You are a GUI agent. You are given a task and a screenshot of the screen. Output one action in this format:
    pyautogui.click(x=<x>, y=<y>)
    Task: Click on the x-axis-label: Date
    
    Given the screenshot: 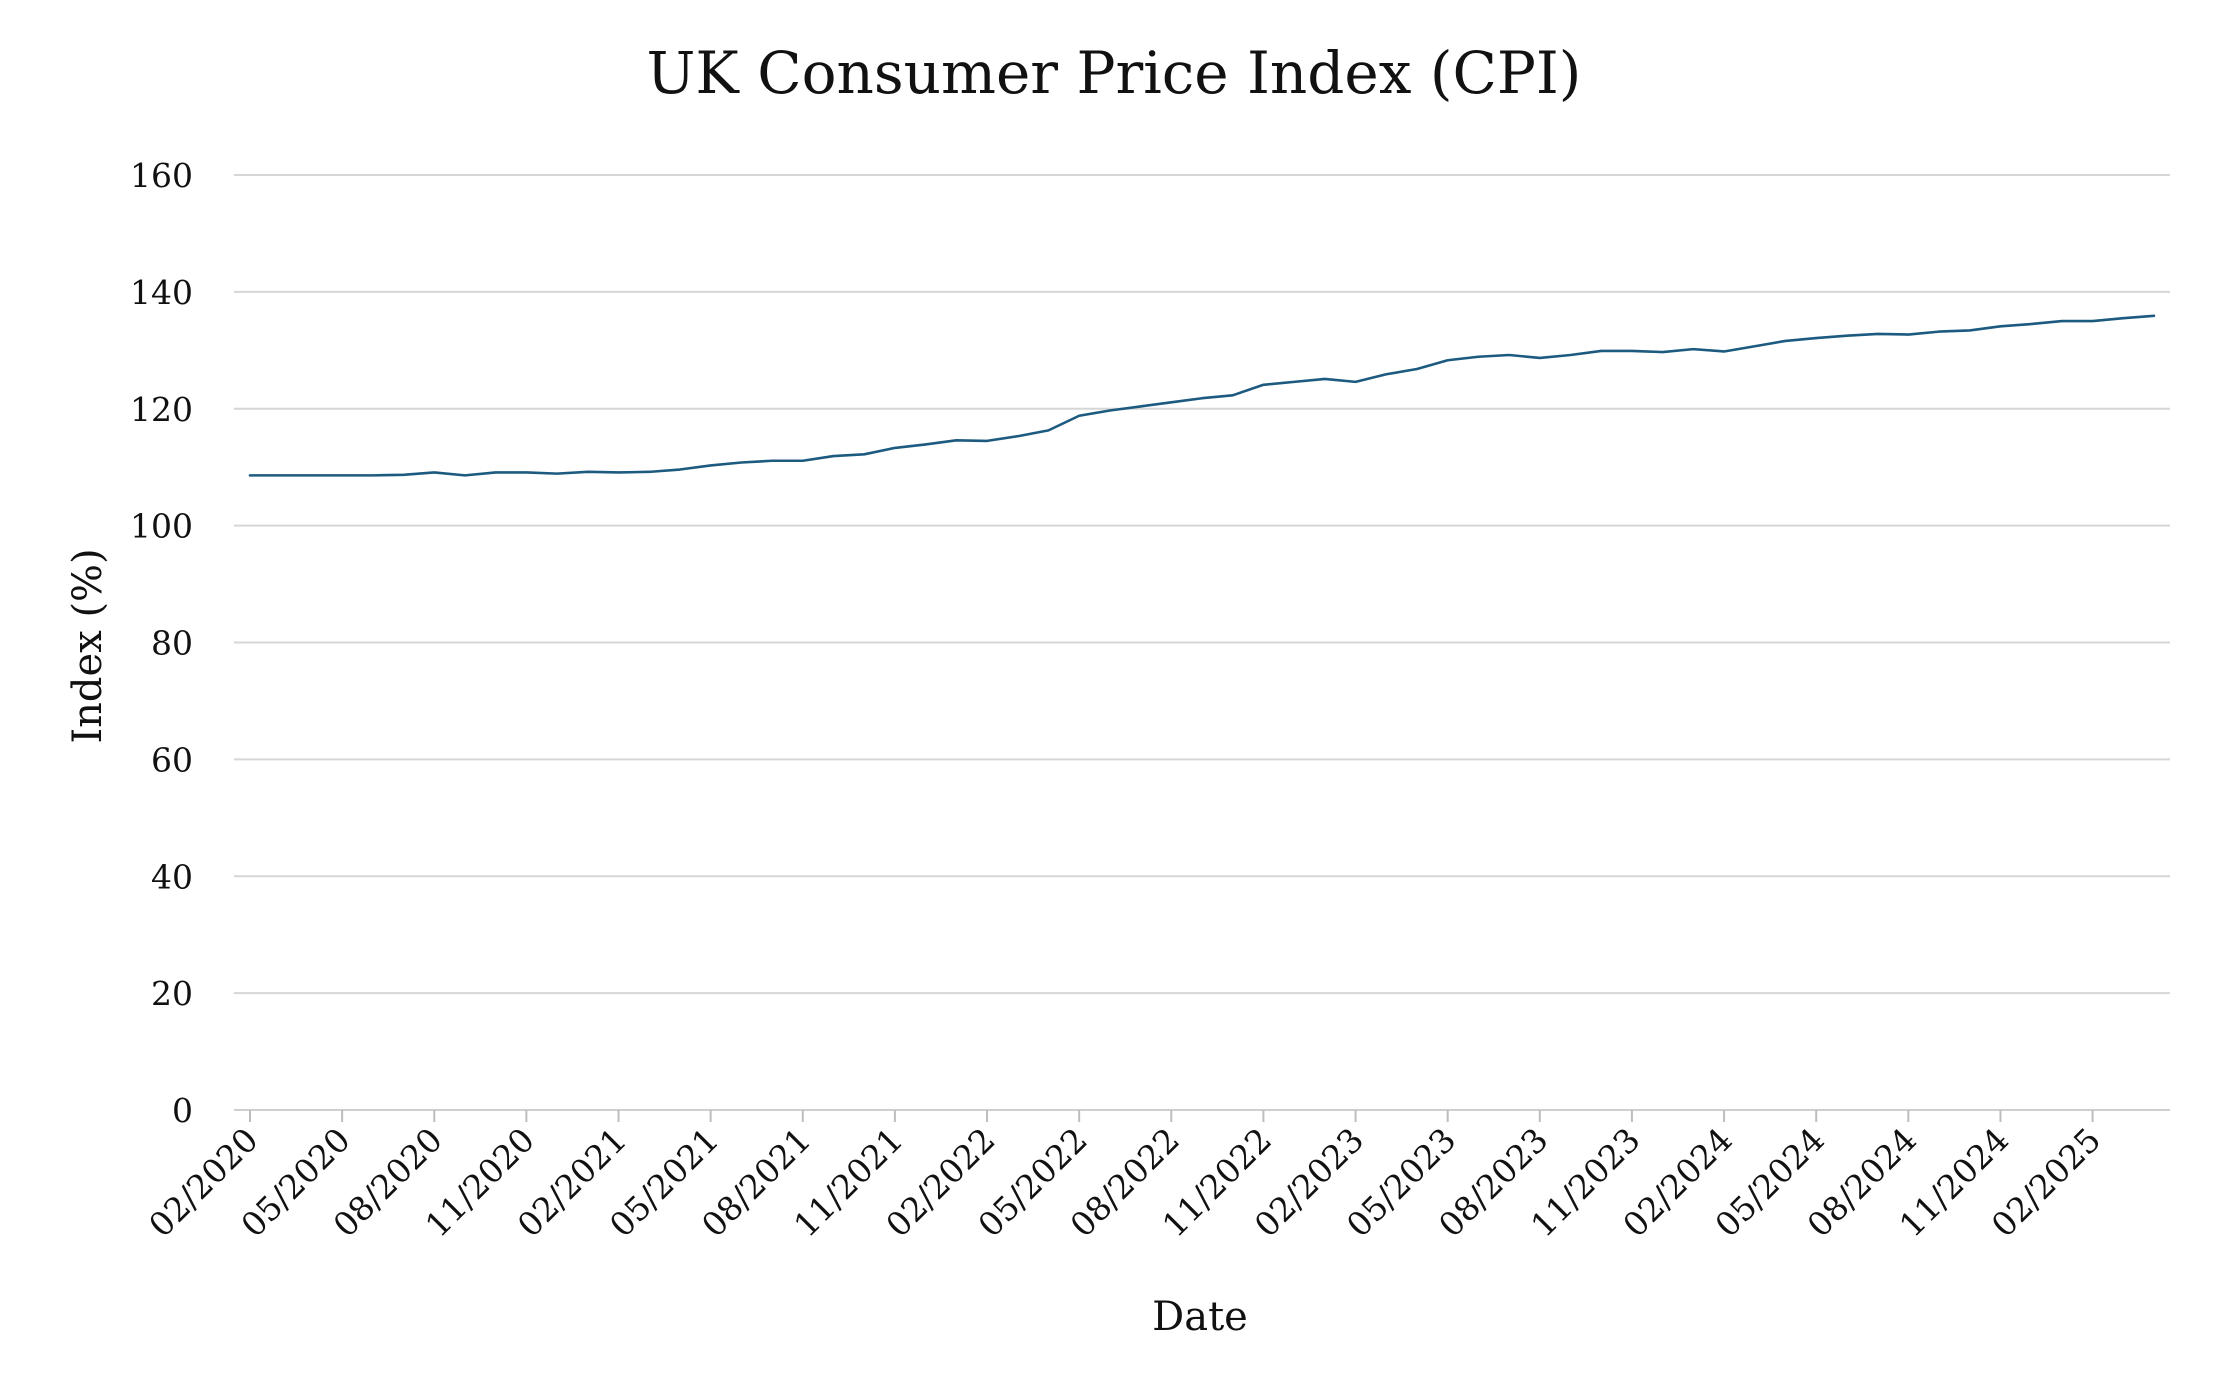 What is the action you would take?
    pyautogui.click(x=1200, y=1317)
    